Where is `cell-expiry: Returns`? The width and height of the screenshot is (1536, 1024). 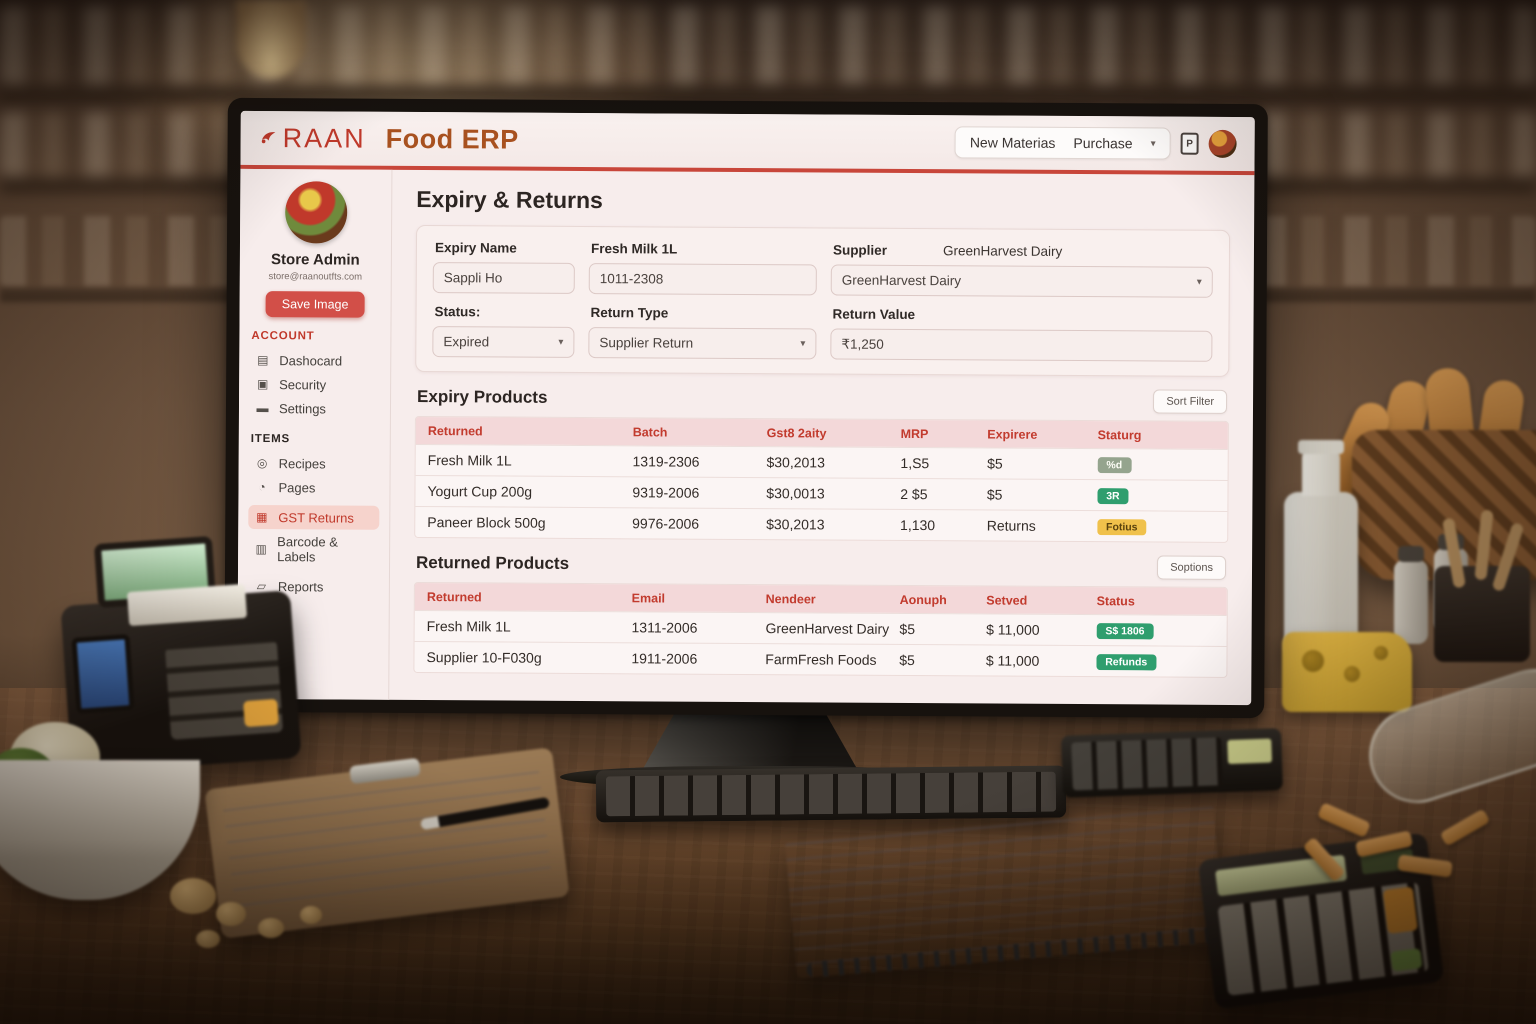
cell-expiry: Returns is located at coordinates (1011, 525).